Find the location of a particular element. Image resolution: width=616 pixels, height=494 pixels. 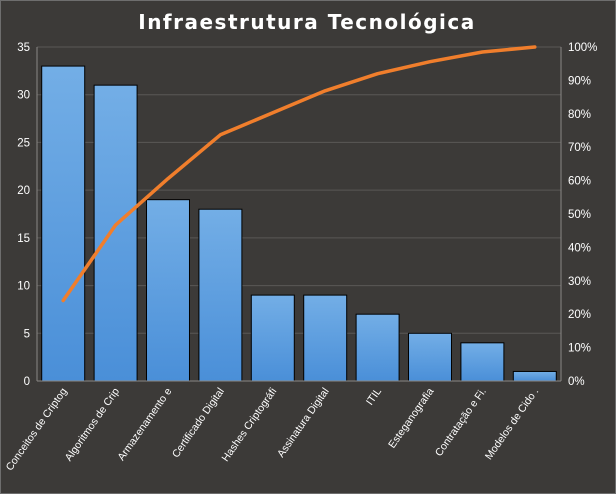

category-label: Contratação e Fi. is located at coordinates (461, 422).